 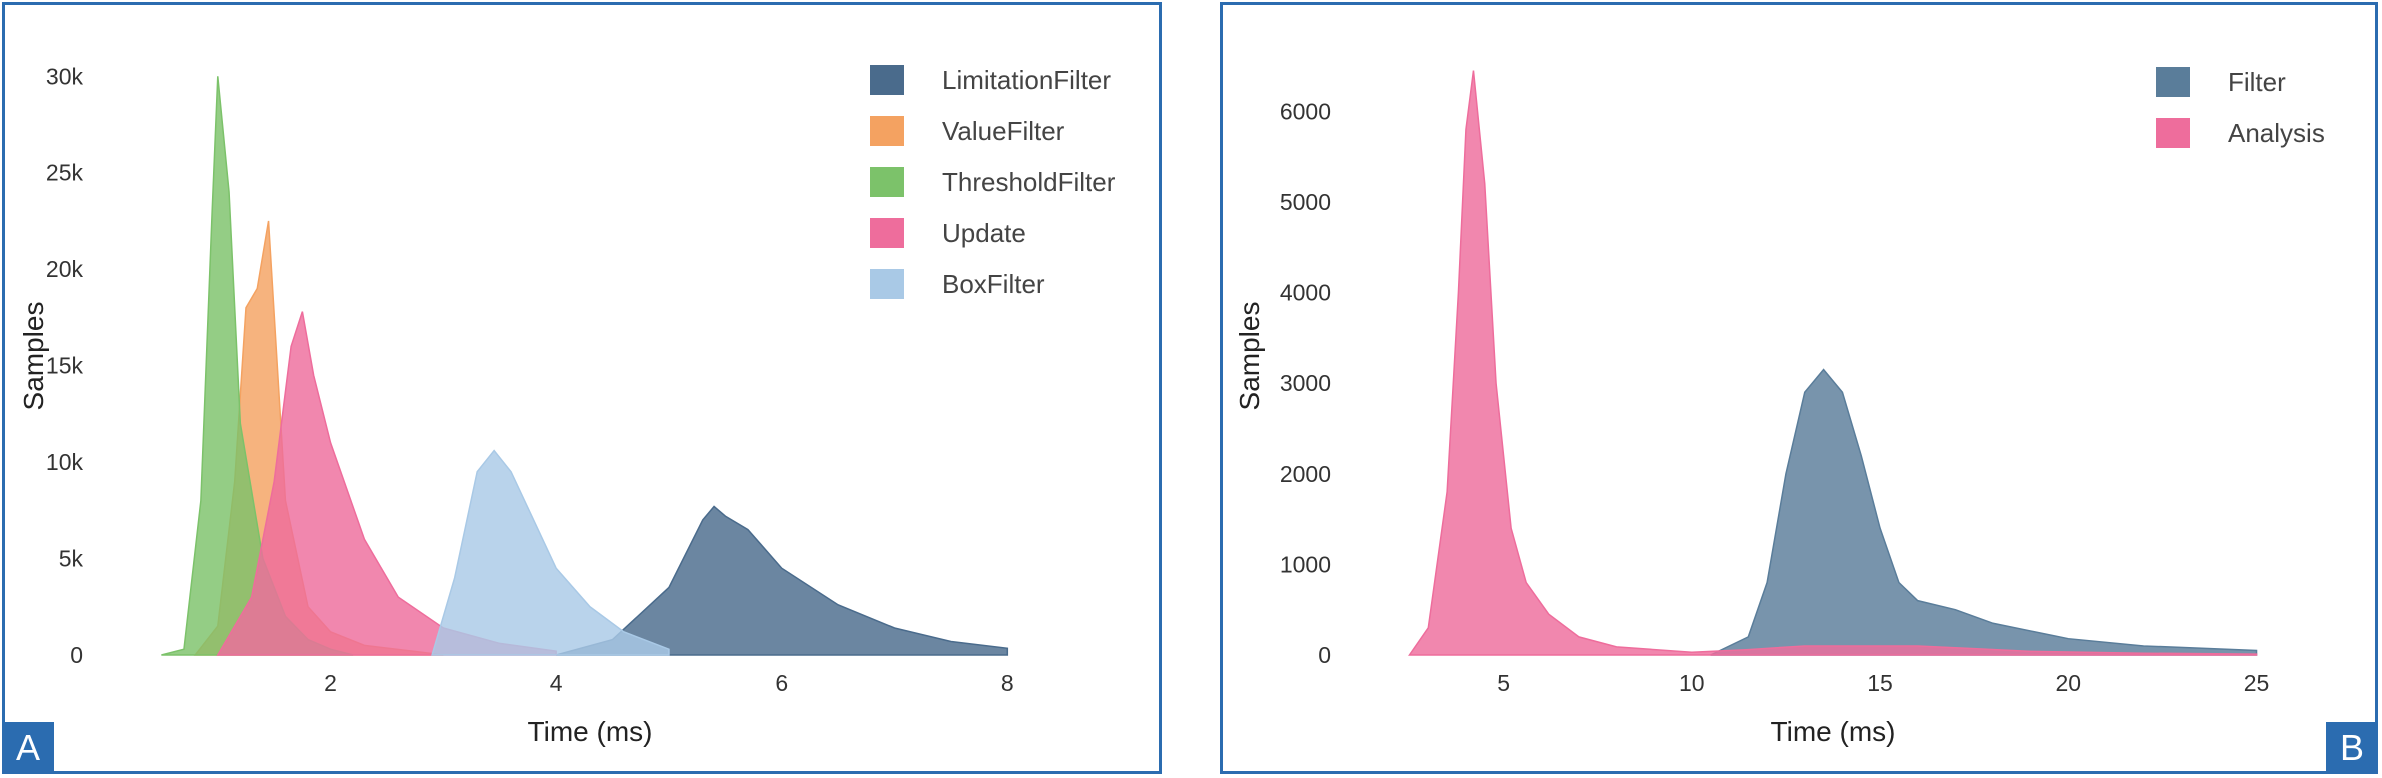 What do you see at coordinates (1305, 474) in the screenshot?
I see `y-tick-label: 2000` at bounding box center [1305, 474].